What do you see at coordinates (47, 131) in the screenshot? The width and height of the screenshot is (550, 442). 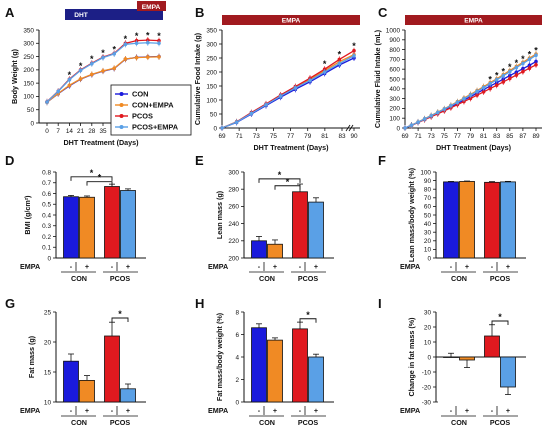 I see `x-tick-label: 0` at bounding box center [47, 131].